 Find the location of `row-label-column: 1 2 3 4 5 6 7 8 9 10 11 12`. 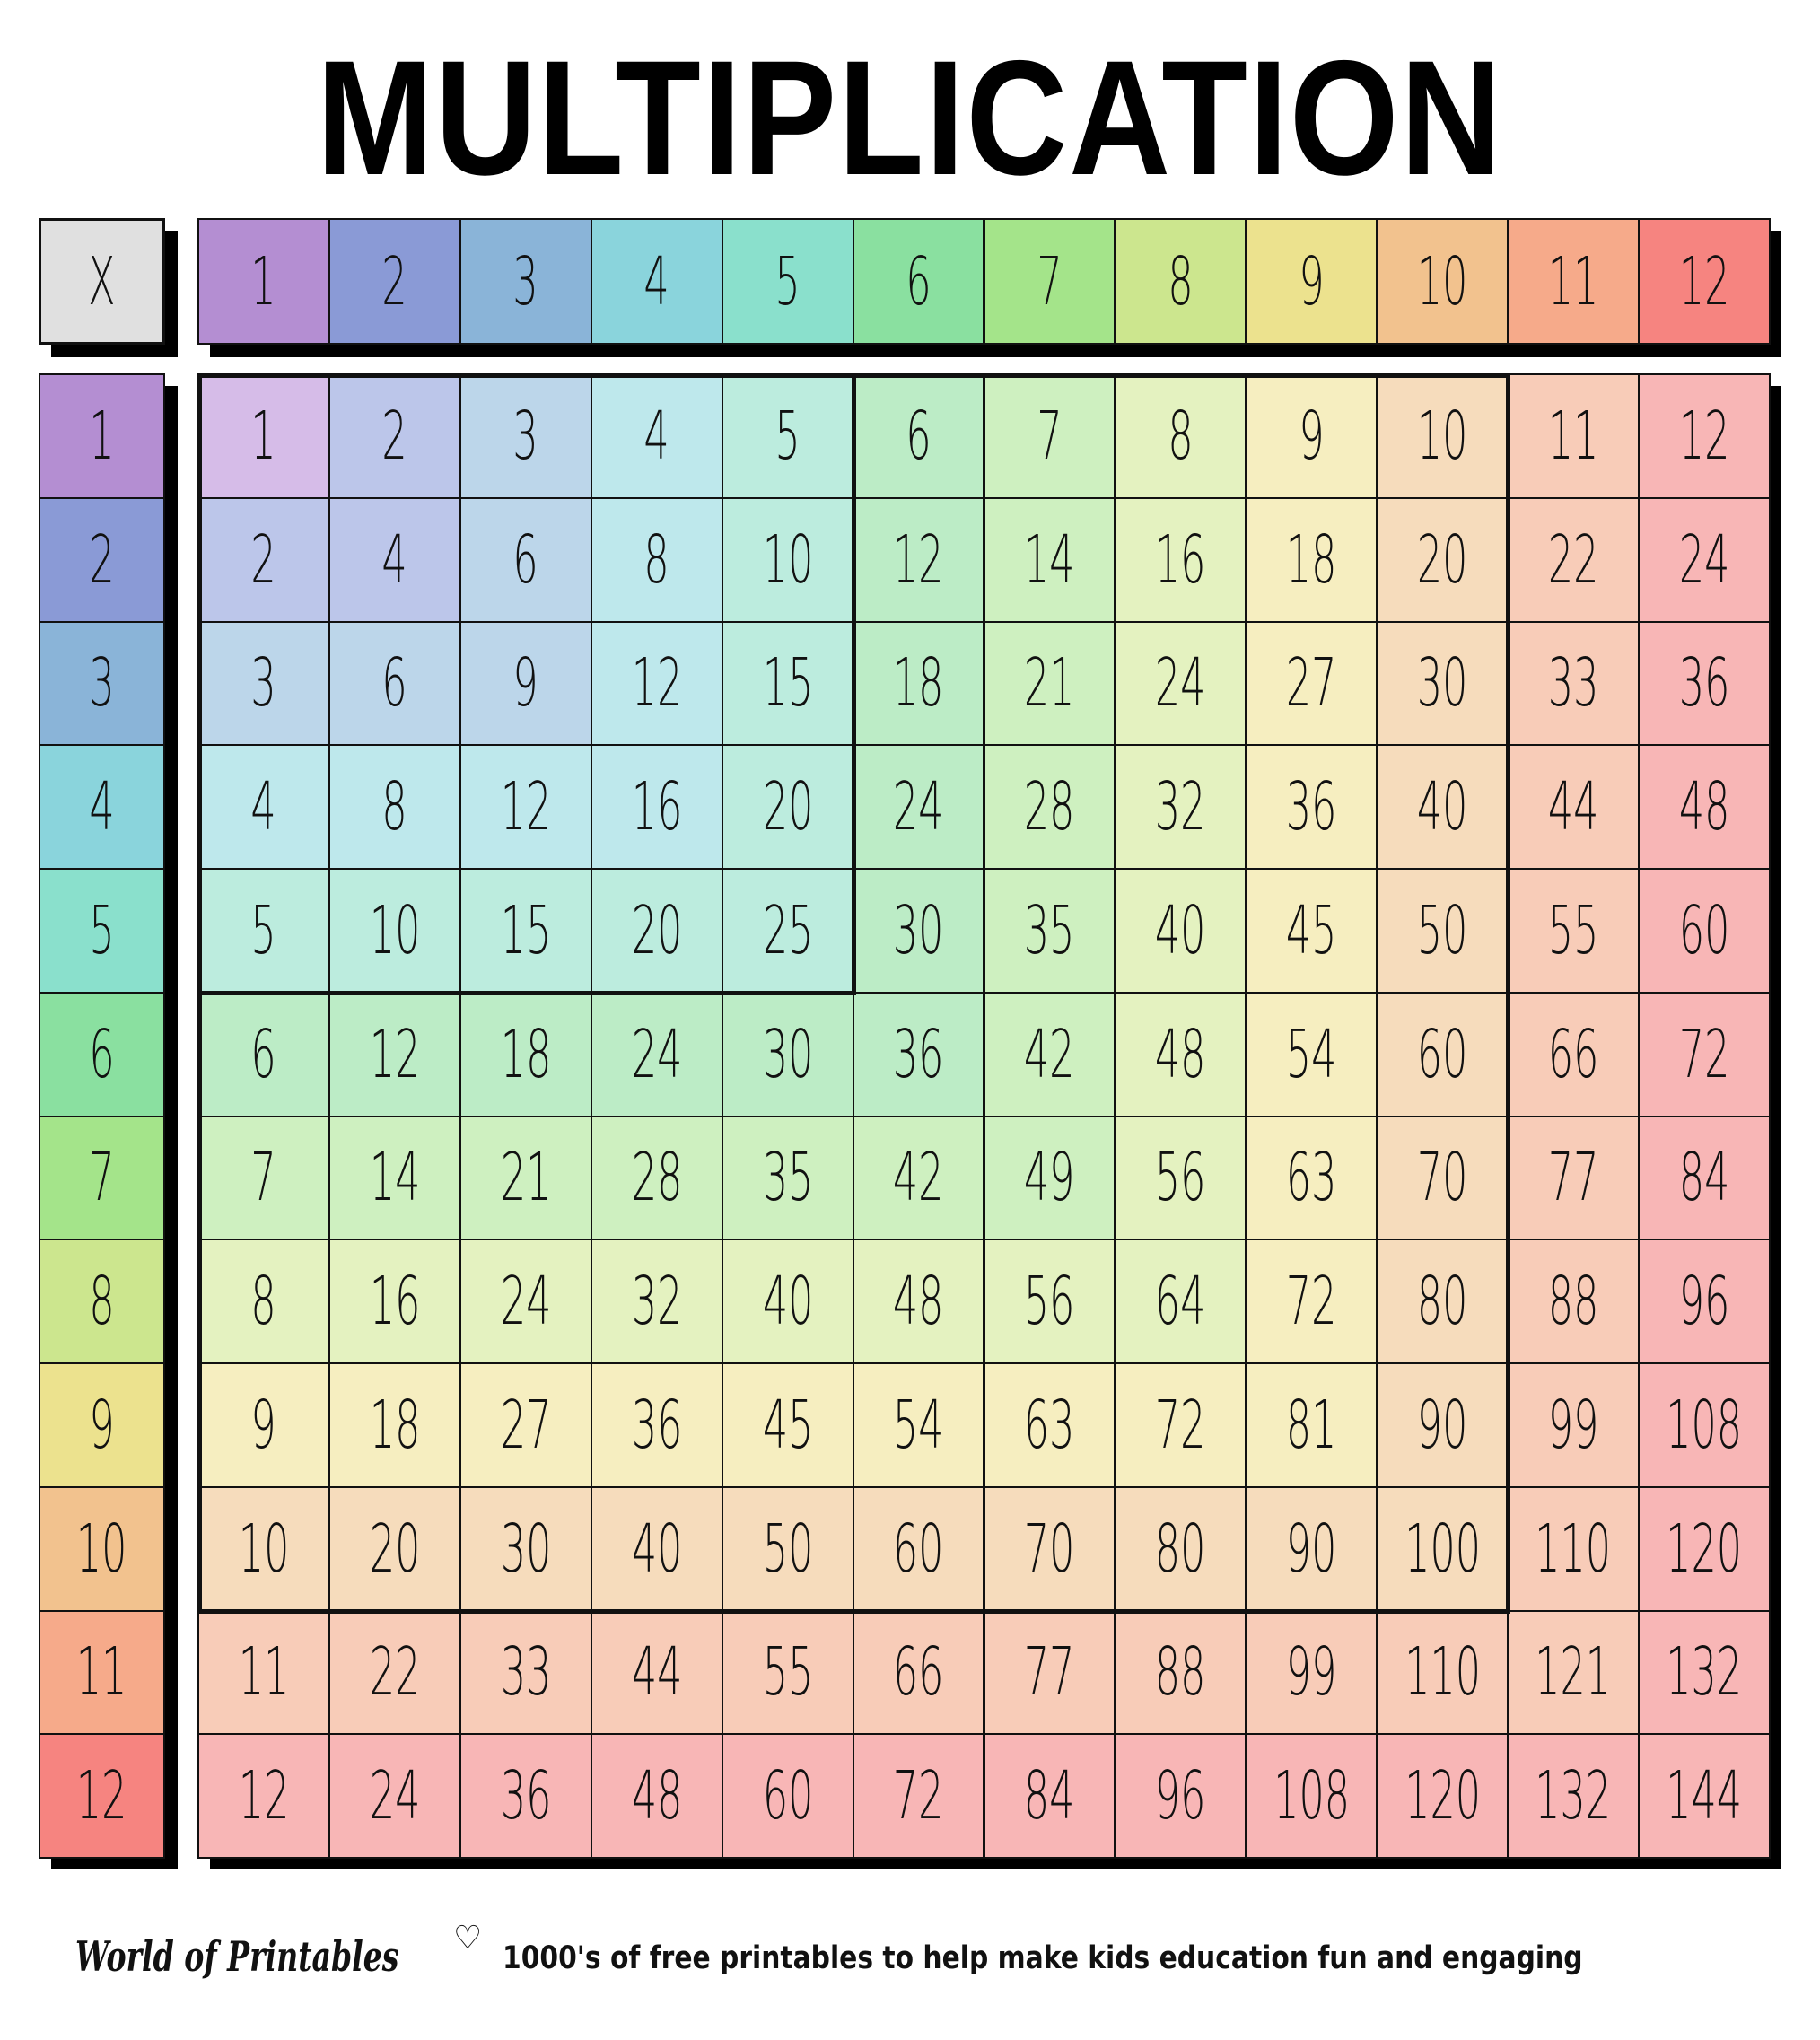

row-label-column: 1 2 3 4 5 6 7 8 9 10 11 12 is located at coordinates (102, 1116).